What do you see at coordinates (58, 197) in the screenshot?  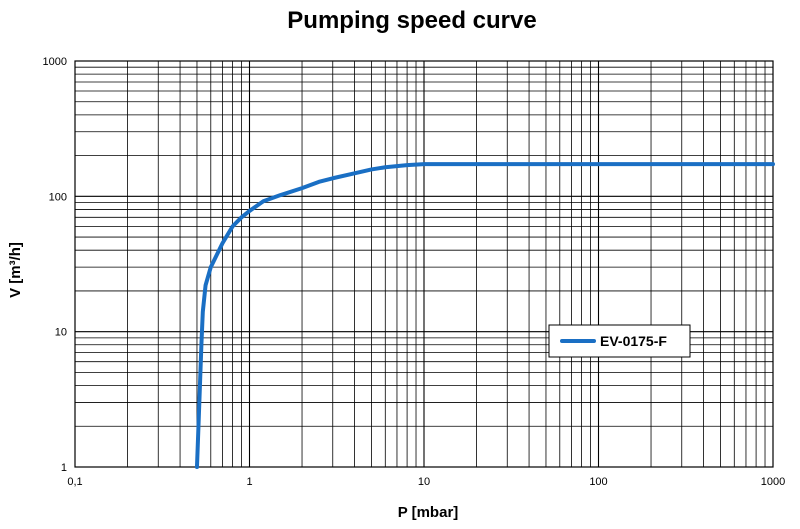 I see `y-tick-label: 100` at bounding box center [58, 197].